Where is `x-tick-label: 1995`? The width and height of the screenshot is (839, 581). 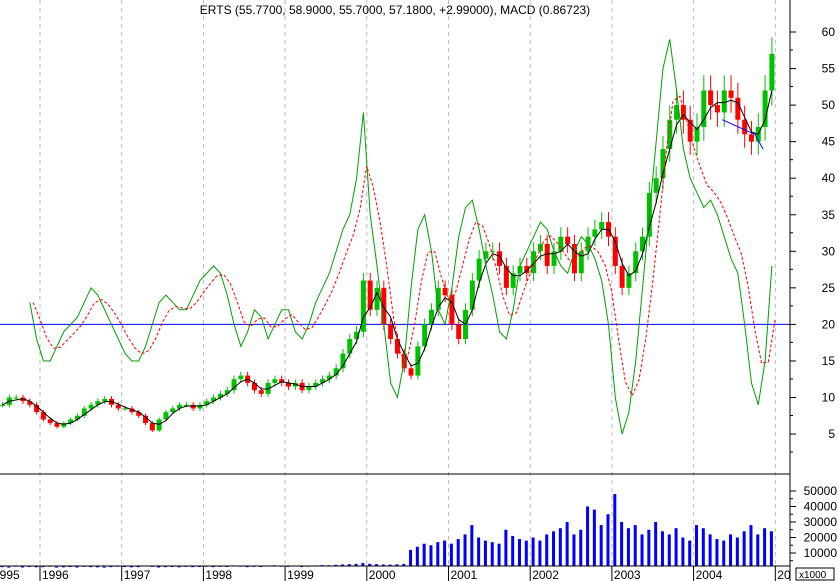 x-tick-label: 1995 is located at coordinates (10, 574).